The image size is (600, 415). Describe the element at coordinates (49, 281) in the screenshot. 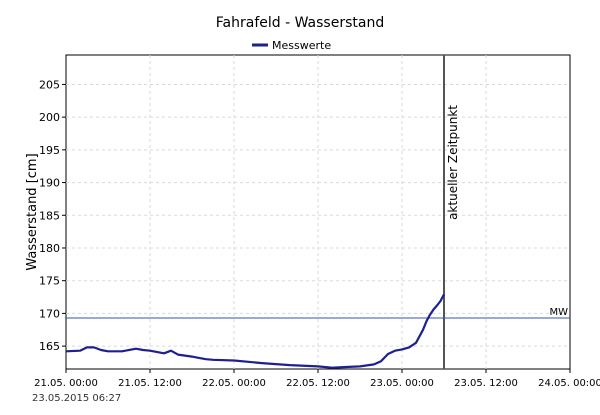

I see `y-tick-label: 175` at that location.